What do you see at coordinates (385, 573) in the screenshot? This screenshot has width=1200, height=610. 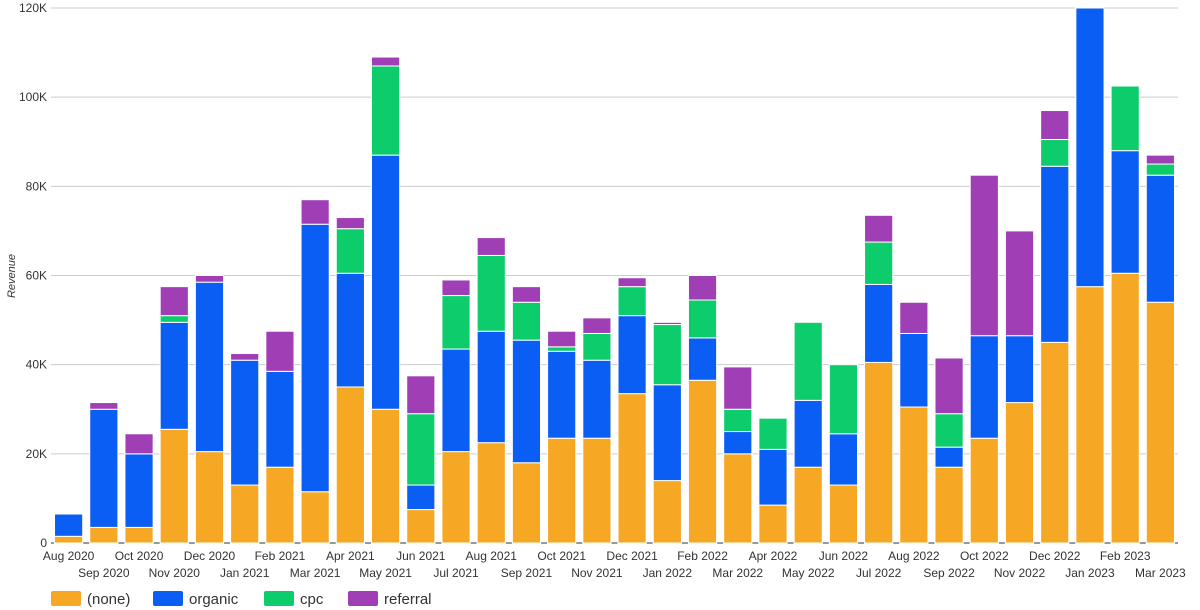 I see `x-tick-label: May 2021` at bounding box center [385, 573].